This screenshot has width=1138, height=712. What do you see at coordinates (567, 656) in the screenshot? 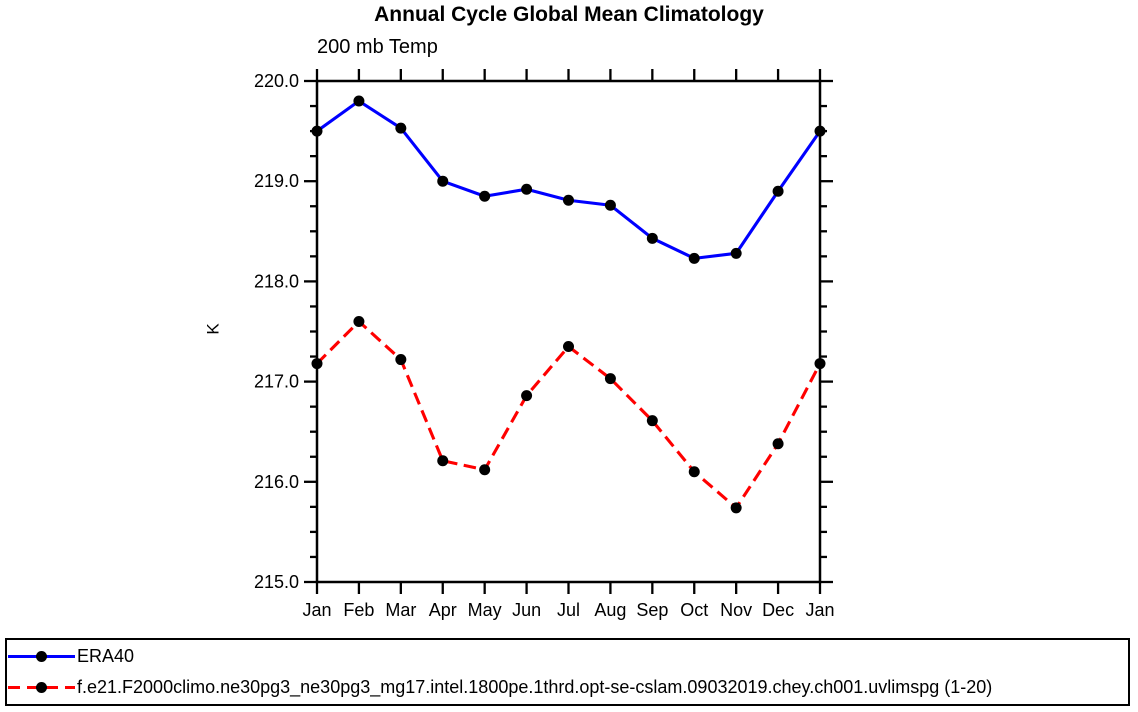
I see `legend-item-era40: ERA40` at bounding box center [567, 656].